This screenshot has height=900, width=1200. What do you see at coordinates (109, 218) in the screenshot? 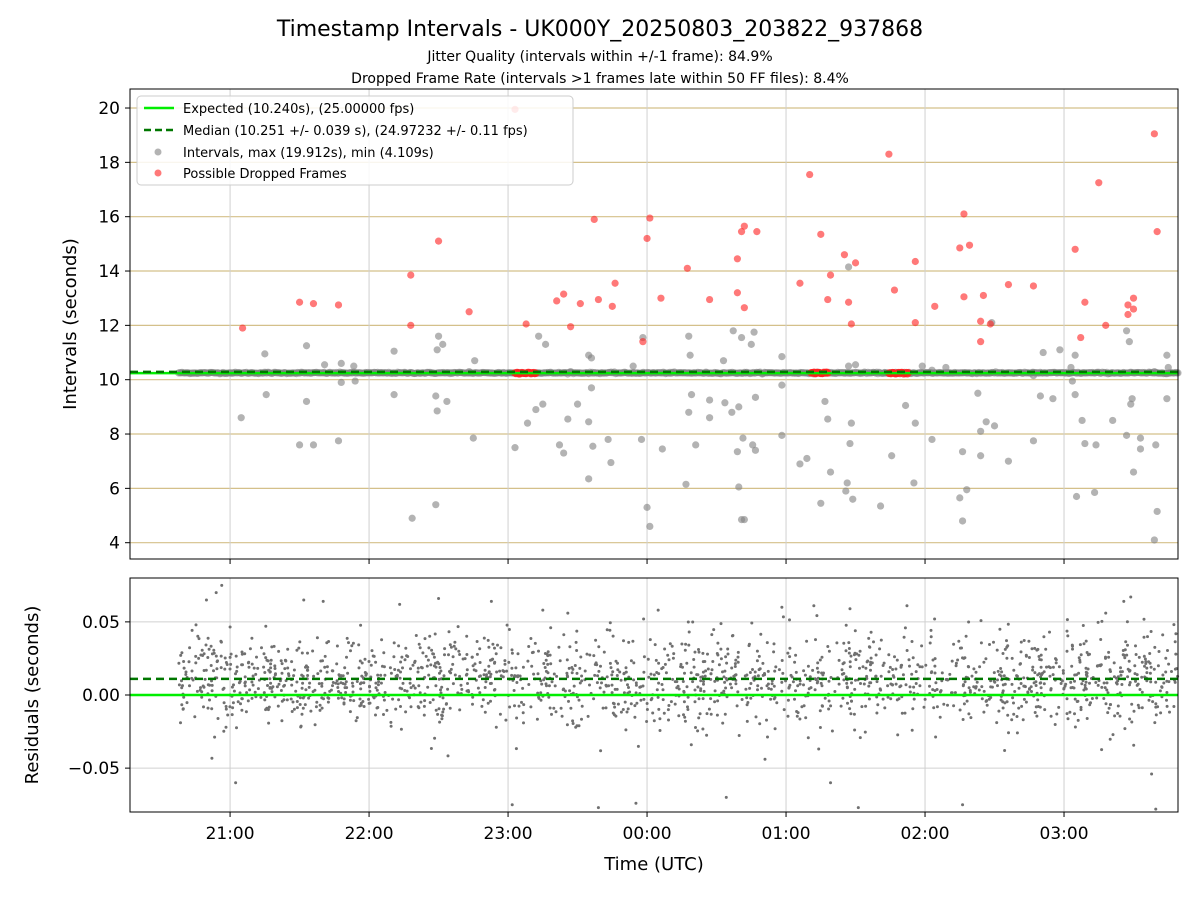
I see `intervals-y-tick-label: 16` at bounding box center [109, 218].